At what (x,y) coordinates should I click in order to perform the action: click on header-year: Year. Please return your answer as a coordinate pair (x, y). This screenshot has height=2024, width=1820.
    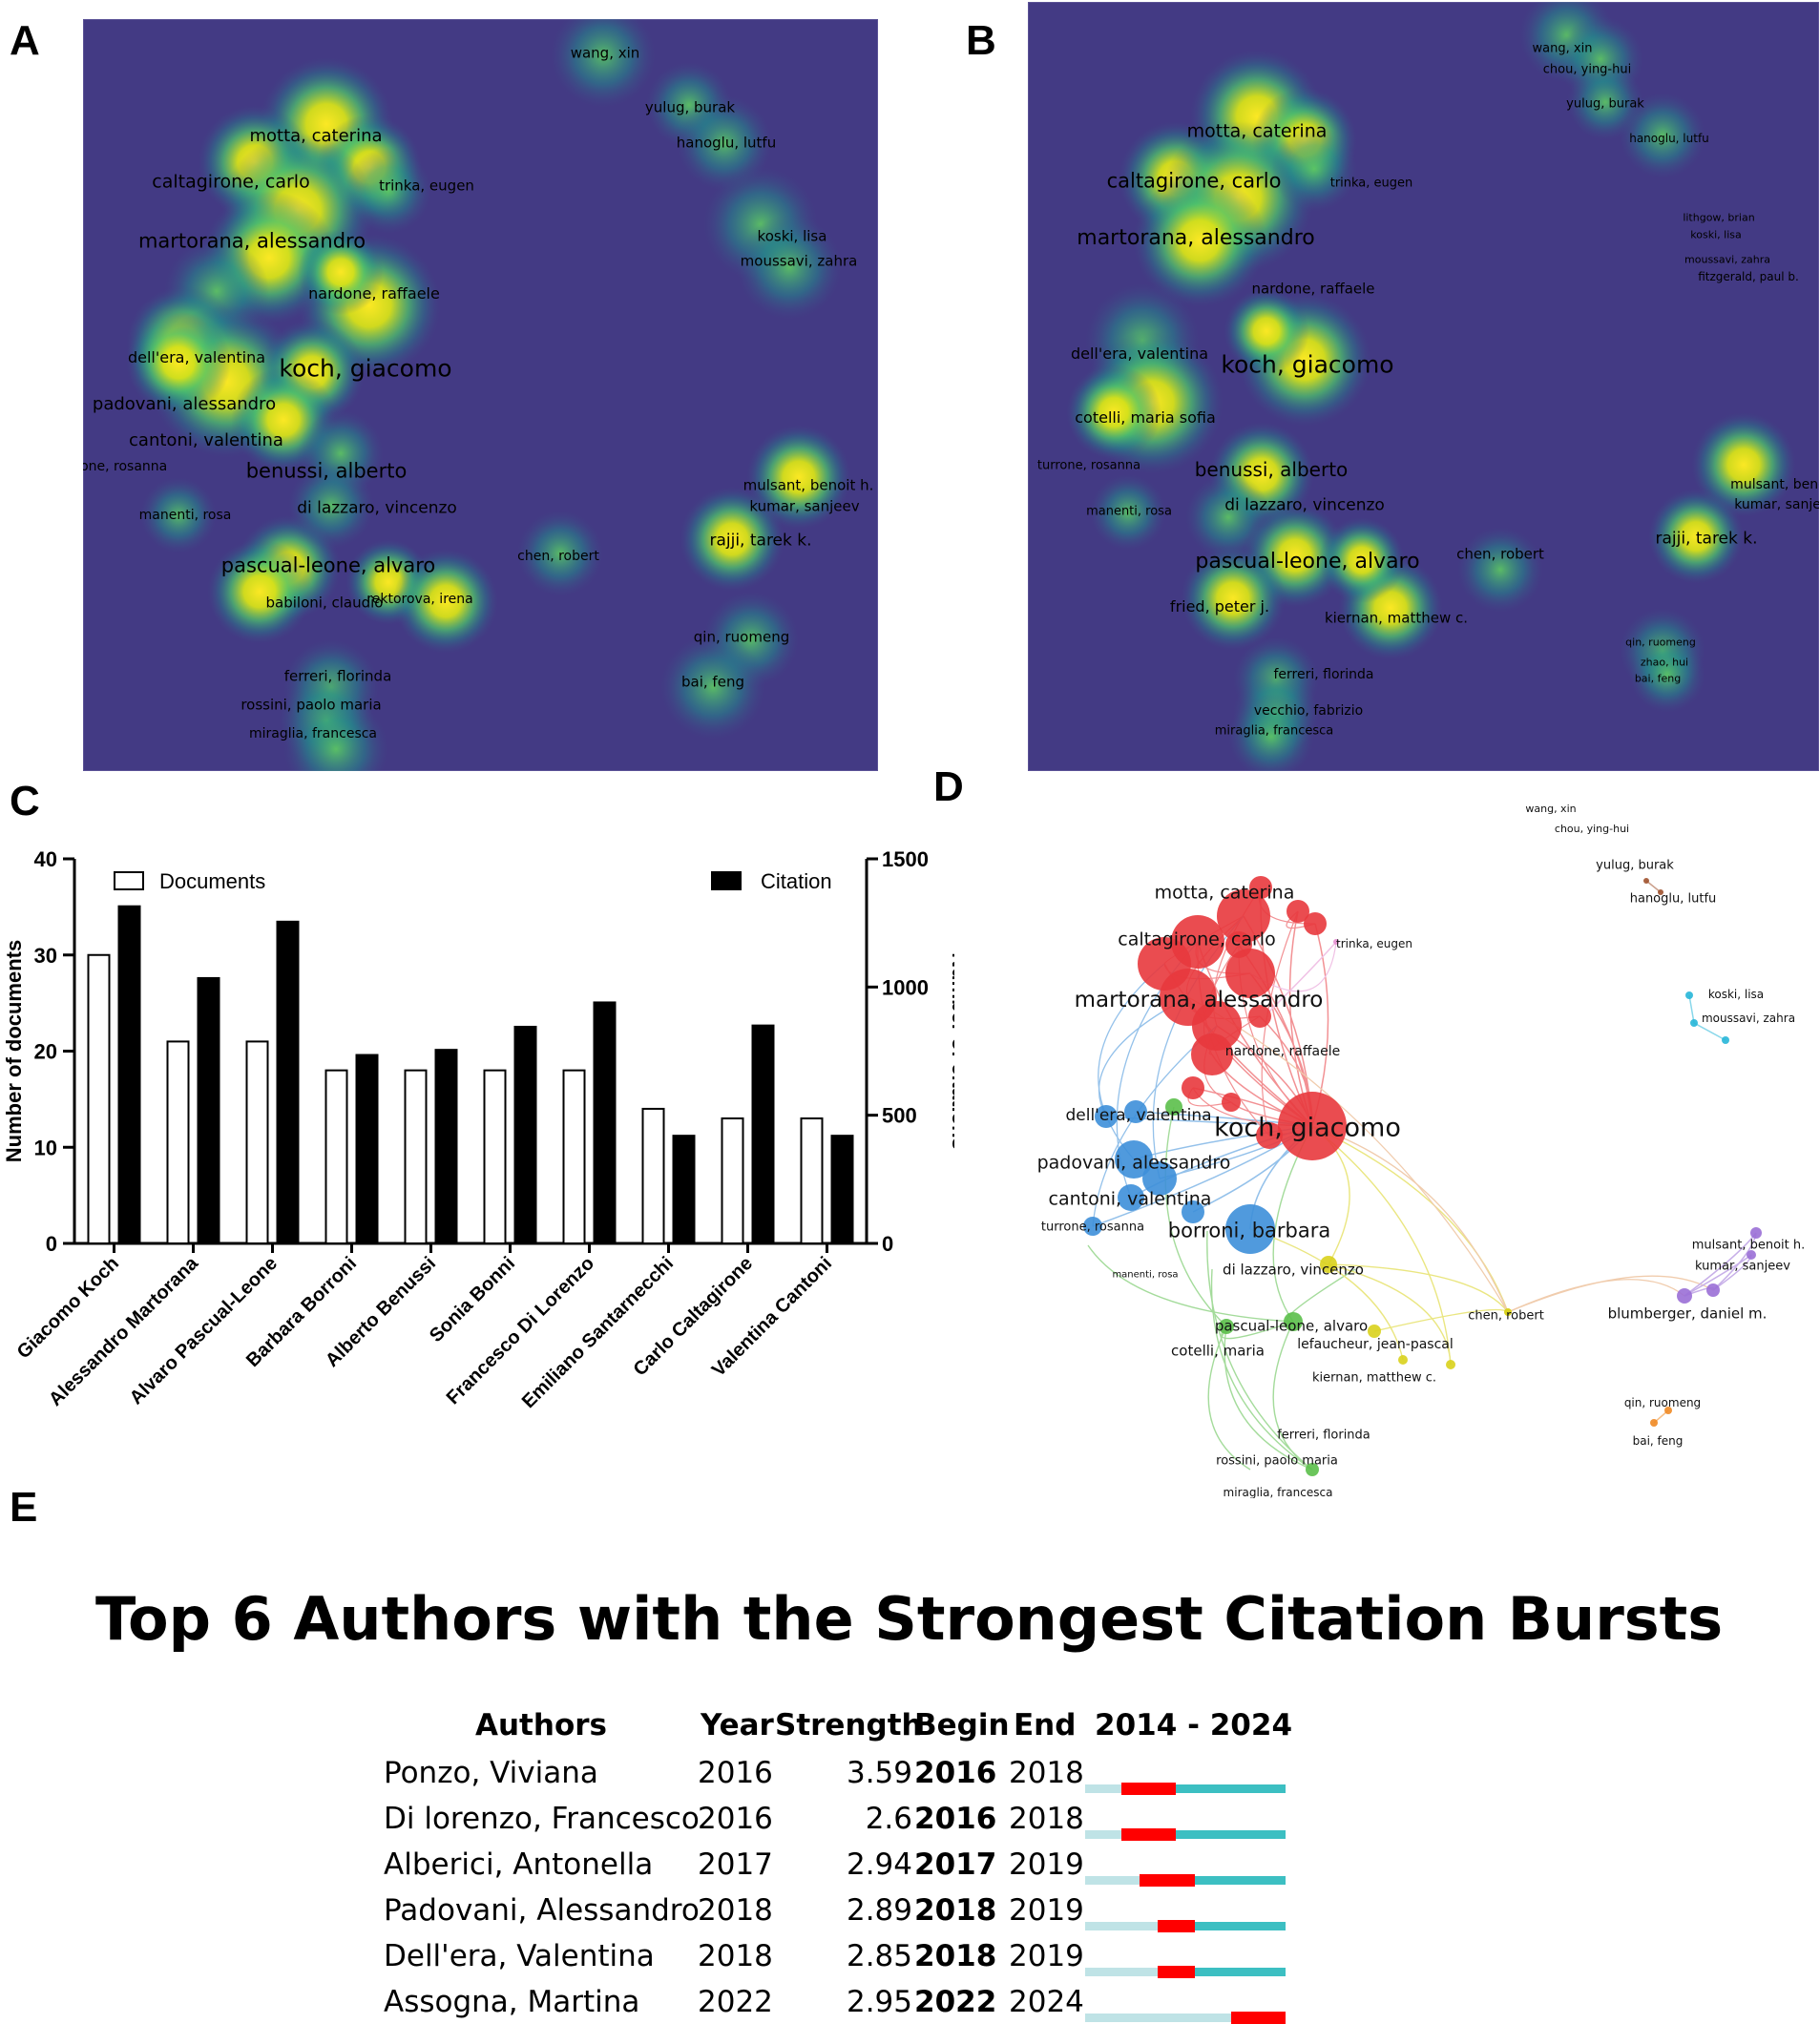
    Looking at the image, I should click on (737, 1725).